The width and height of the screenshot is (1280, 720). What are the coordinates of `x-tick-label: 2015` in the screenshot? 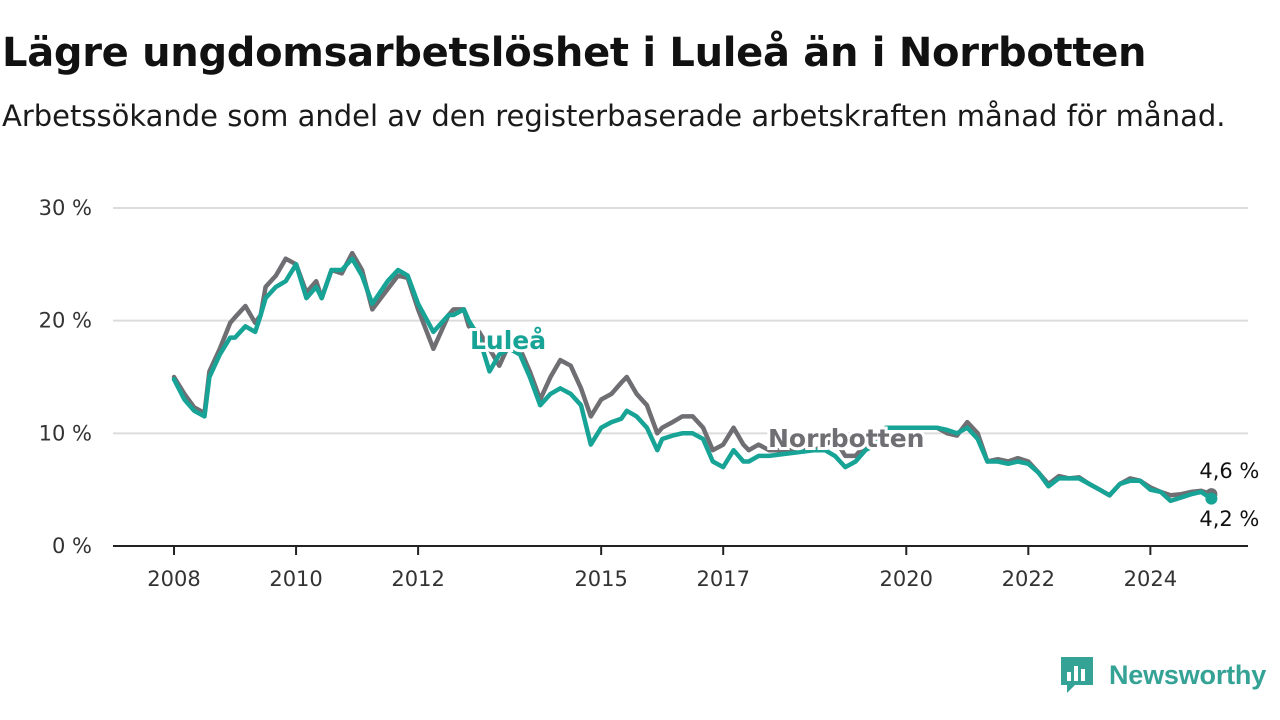 It's located at (600, 579).